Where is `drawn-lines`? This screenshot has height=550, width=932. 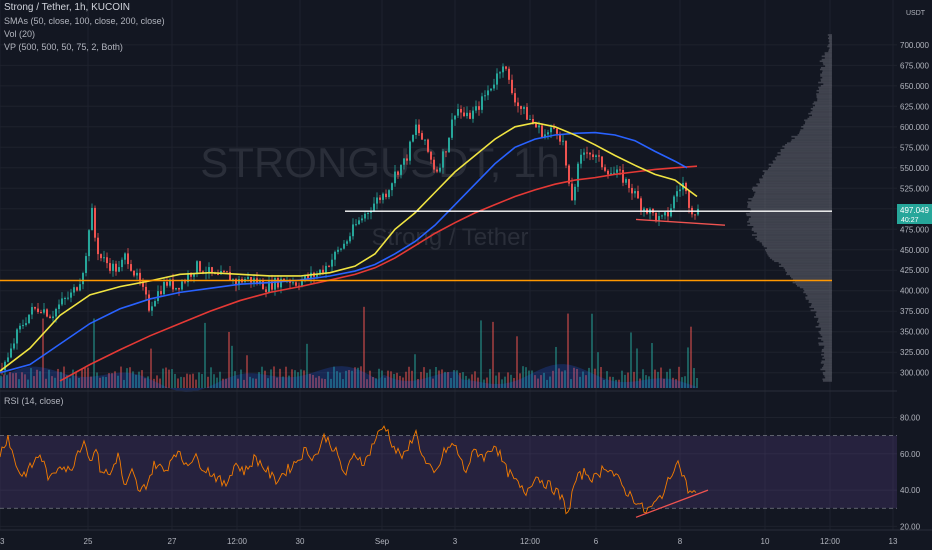
drawn-lines is located at coordinates (416, 246).